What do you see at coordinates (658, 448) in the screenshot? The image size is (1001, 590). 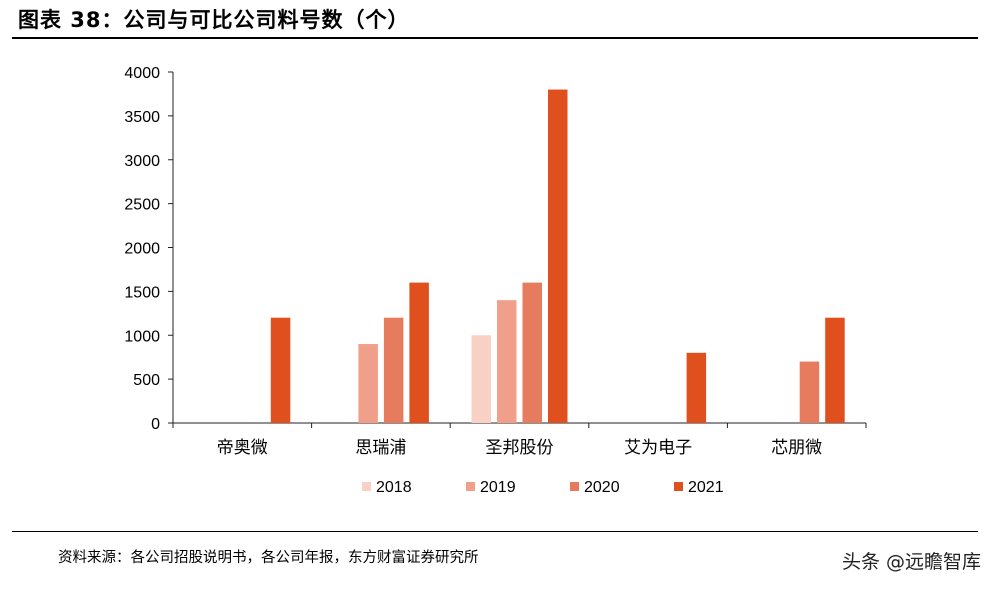 I see `x-category-label: 艾为电子` at bounding box center [658, 448].